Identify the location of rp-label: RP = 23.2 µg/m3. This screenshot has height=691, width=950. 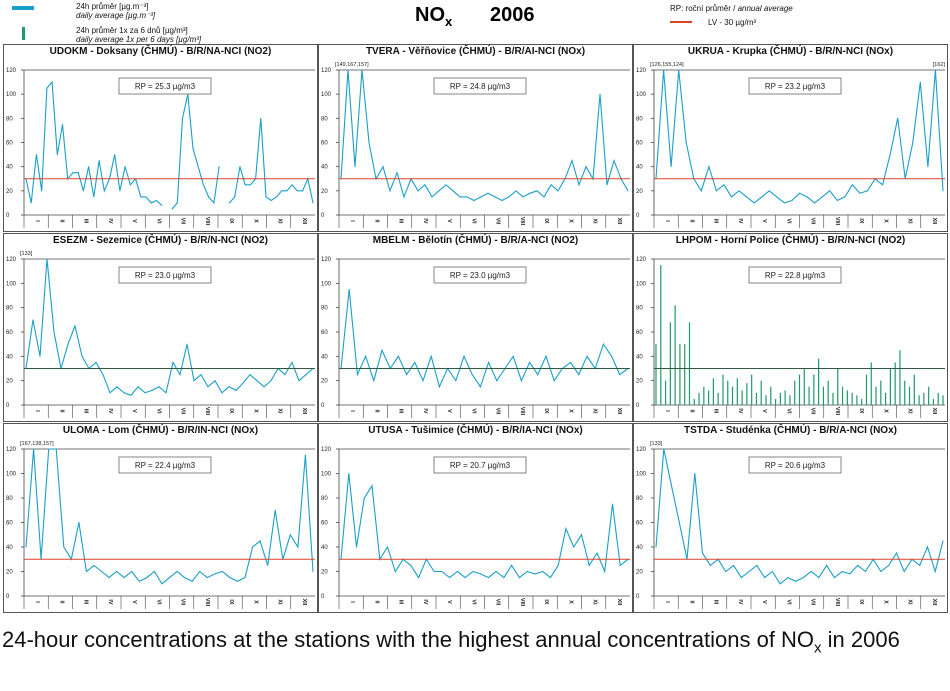
(795, 86).